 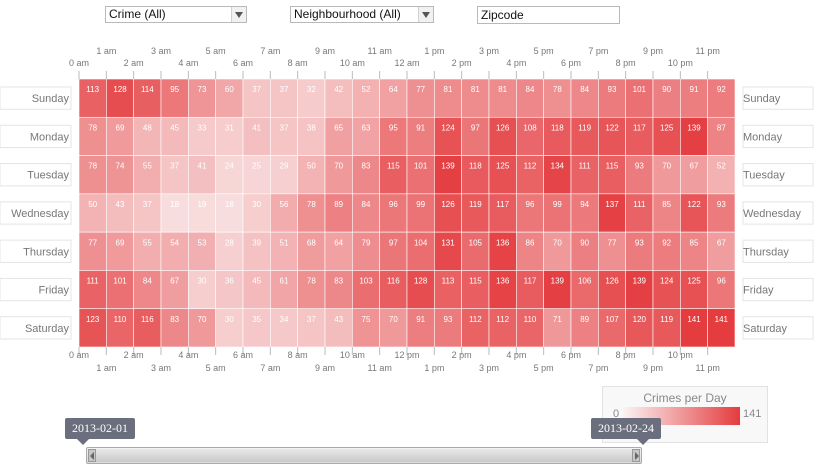 I want to click on hour-label-bottom: 9 am, so click(x=325, y=368).